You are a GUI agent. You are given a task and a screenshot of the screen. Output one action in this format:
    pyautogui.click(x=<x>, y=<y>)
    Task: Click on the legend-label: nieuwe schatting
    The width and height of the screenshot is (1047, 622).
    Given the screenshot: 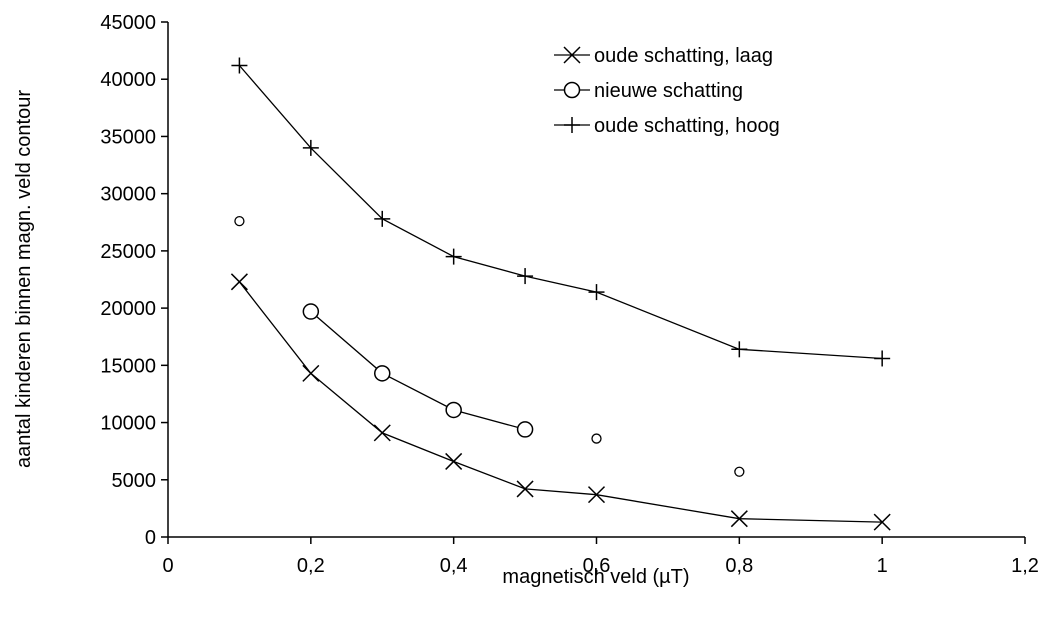 What is the action you would take?
    pyautogui.click(x=668, y=91)
    